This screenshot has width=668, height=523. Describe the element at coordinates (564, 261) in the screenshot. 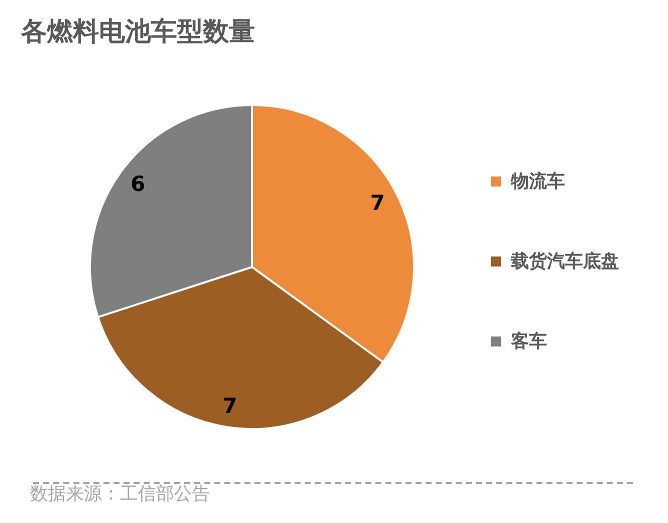

I see `legend-label: 载货汽车底盘` at that location.